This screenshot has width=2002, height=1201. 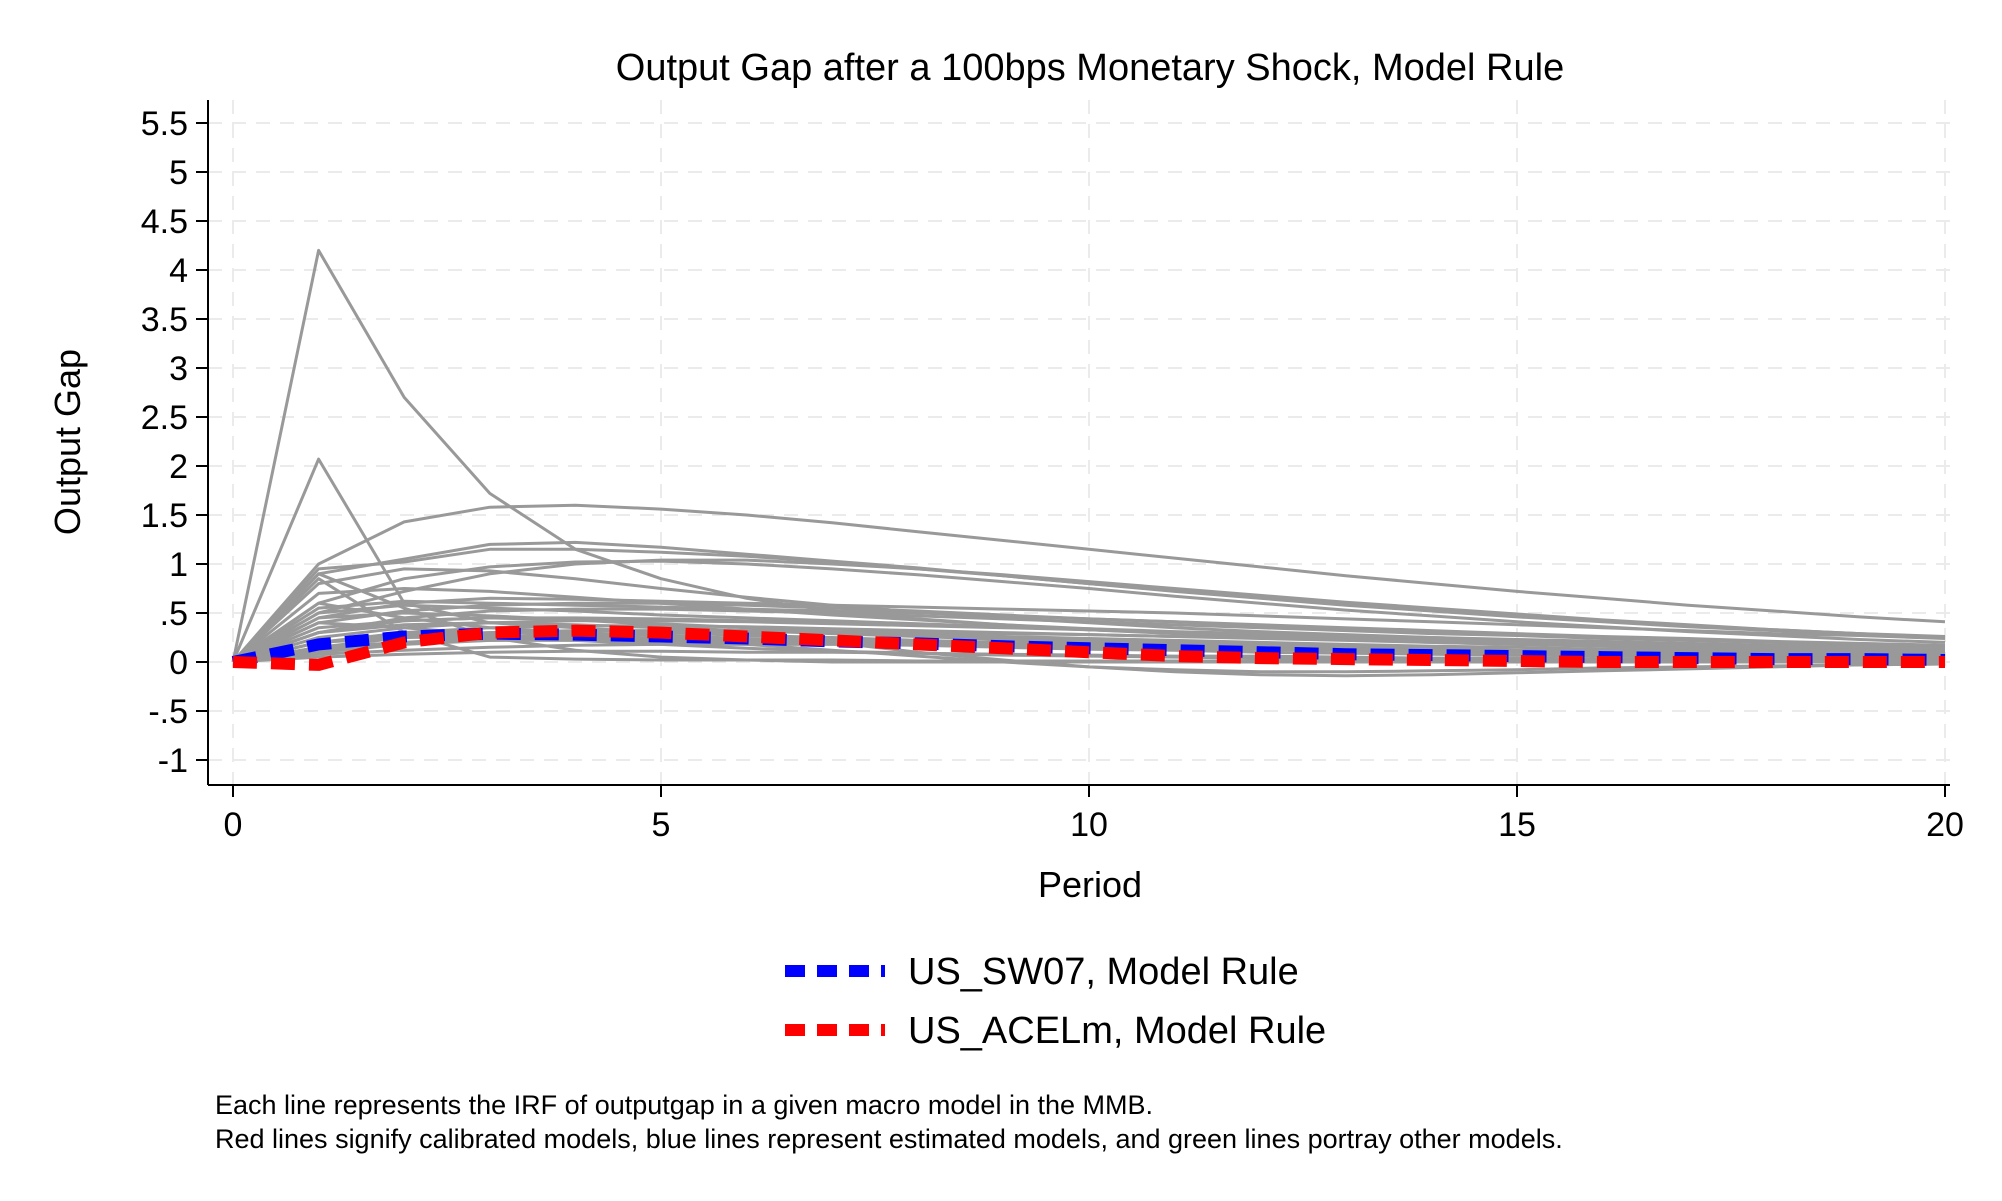 I want to click on series-line-us-acelm, so click(x=1088, y=647).